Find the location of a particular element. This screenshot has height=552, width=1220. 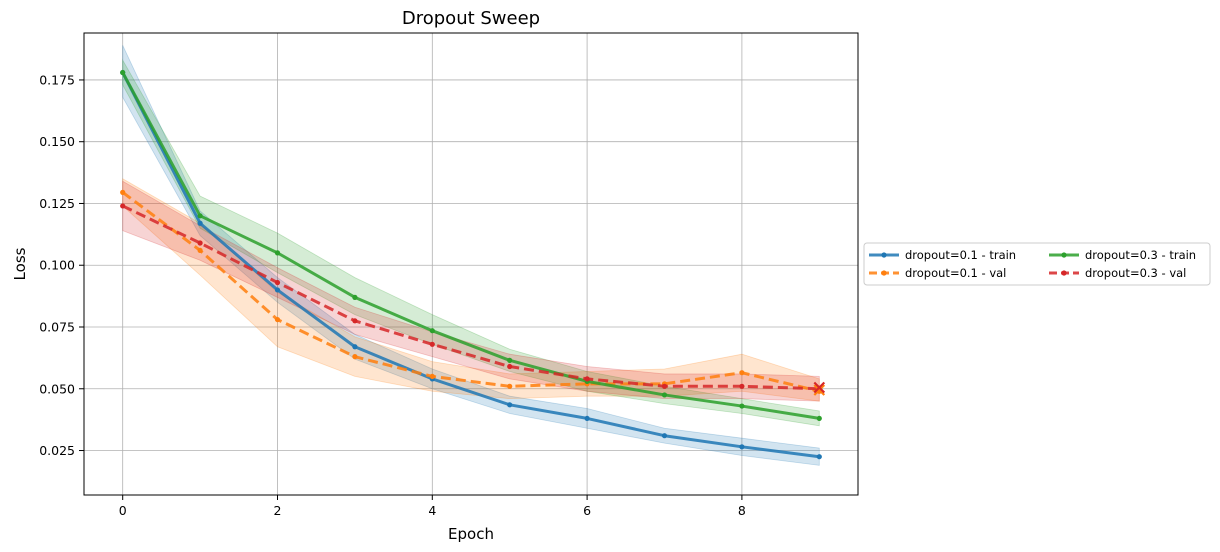

x-tick-label: 2 is located at coordinates (278, 510).